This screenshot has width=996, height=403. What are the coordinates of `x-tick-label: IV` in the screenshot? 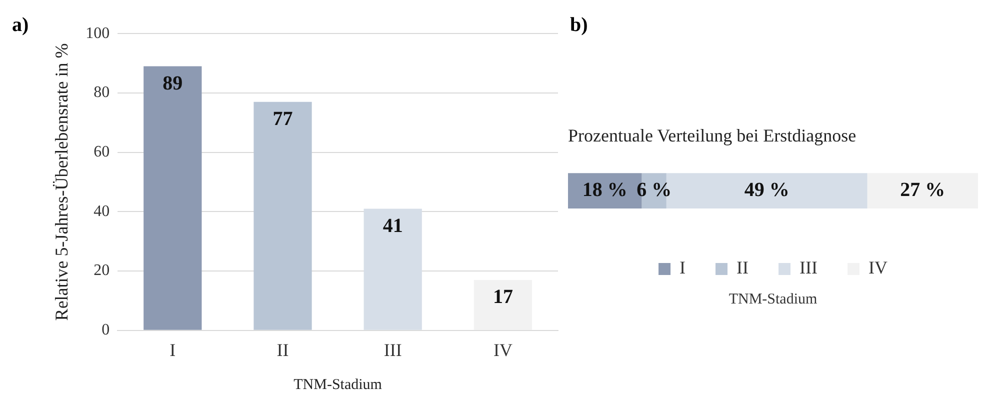 It's located at (502, 350).